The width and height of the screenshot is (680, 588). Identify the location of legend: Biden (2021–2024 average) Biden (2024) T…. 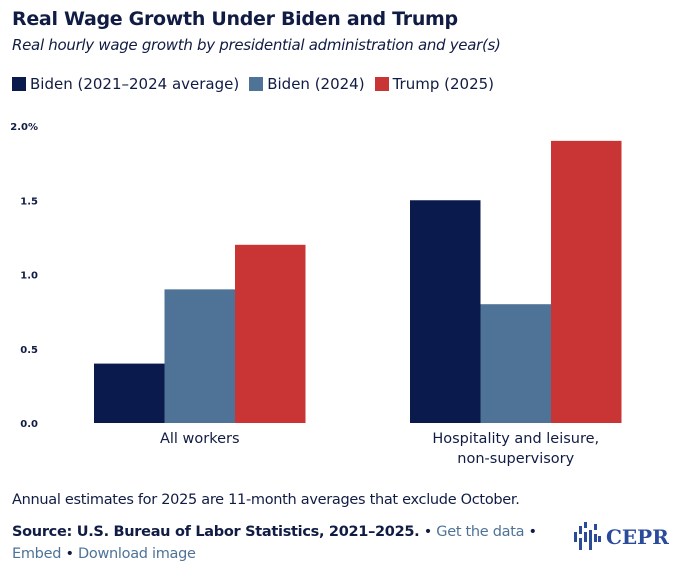
(253, 84).